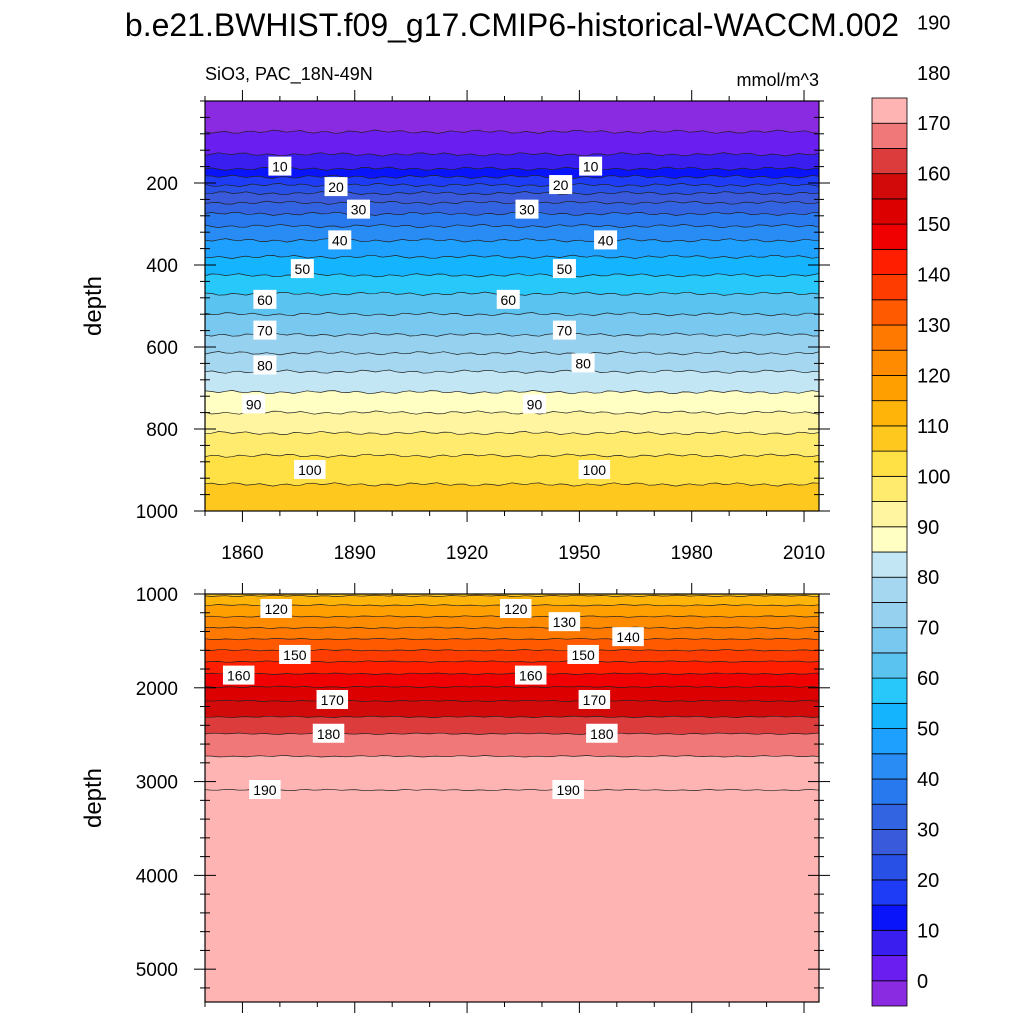  Describe the element at coordinates (928, 830) in the screenshot. I see `colorbar-label: 30` at that location.